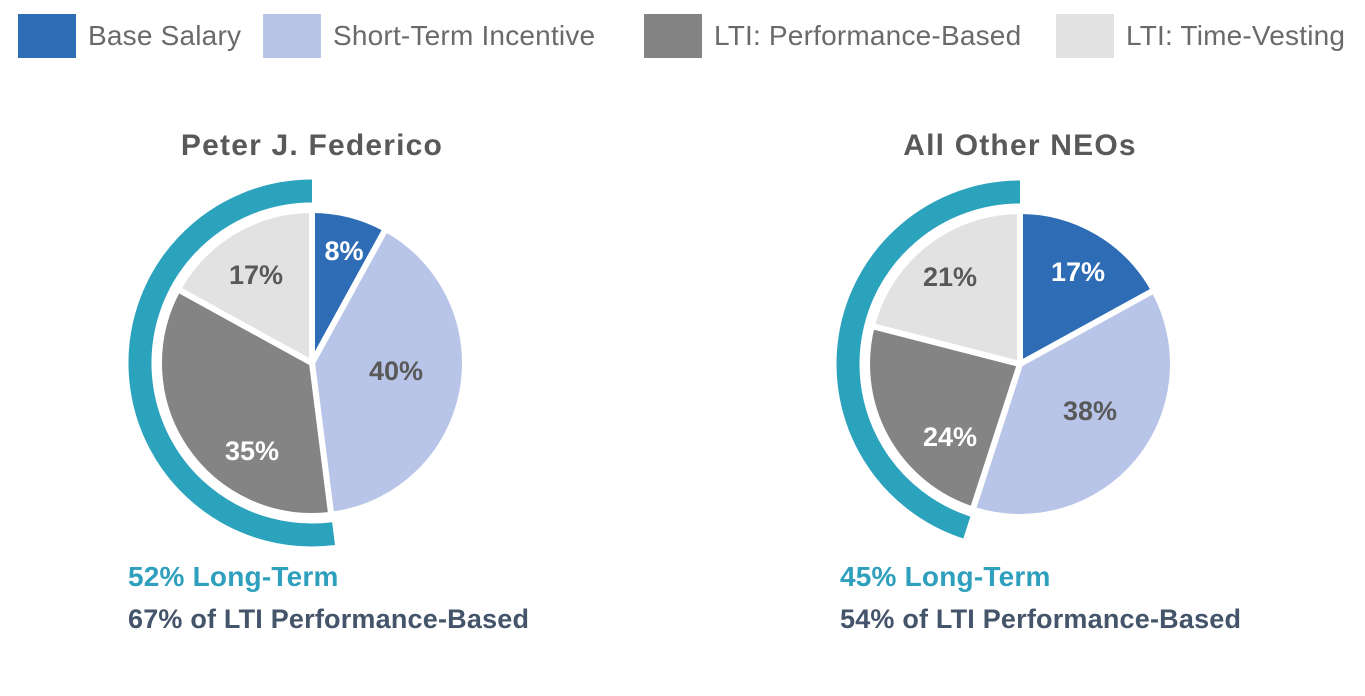  Describe the element at coordinates (1087, 287) in the screenshot. I see `pie-slice-base-salary` at that location.